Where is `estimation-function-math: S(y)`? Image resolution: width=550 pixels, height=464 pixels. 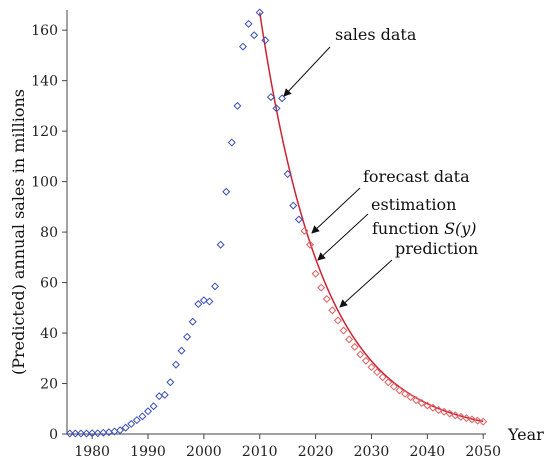
estimation-function-math: S(y) is located at coordinates (460, 228).